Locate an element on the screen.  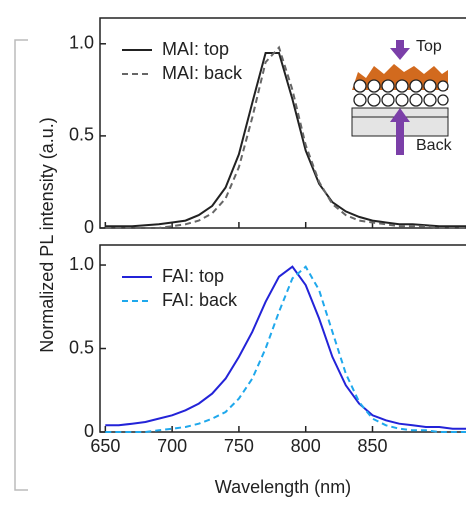
legend-label: MAI: back is located at coordinates (202, 73).